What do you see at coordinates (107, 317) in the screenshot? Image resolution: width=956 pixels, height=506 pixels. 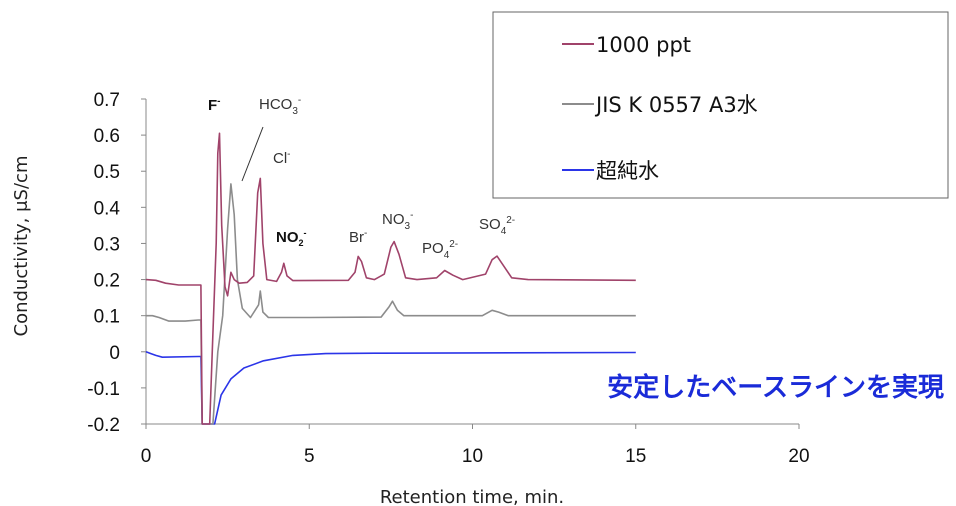 I see `y-tick-label: 0.1` at bounding box center [107, 317].